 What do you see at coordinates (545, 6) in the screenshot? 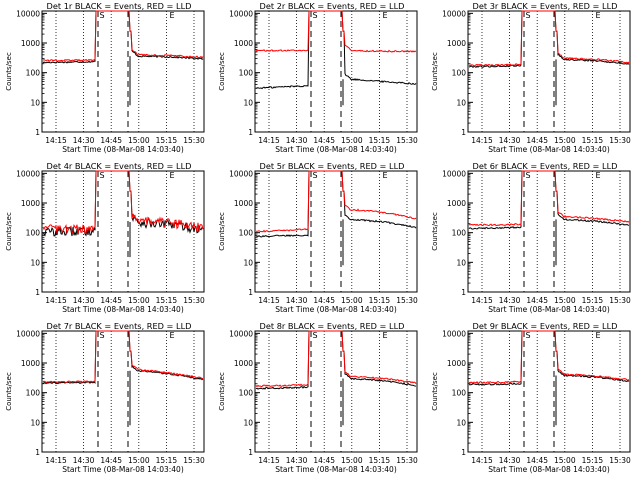
I see `chart-title: Det 3r BLACK = Events, RED = LLD` at bounding box center [545, 6].